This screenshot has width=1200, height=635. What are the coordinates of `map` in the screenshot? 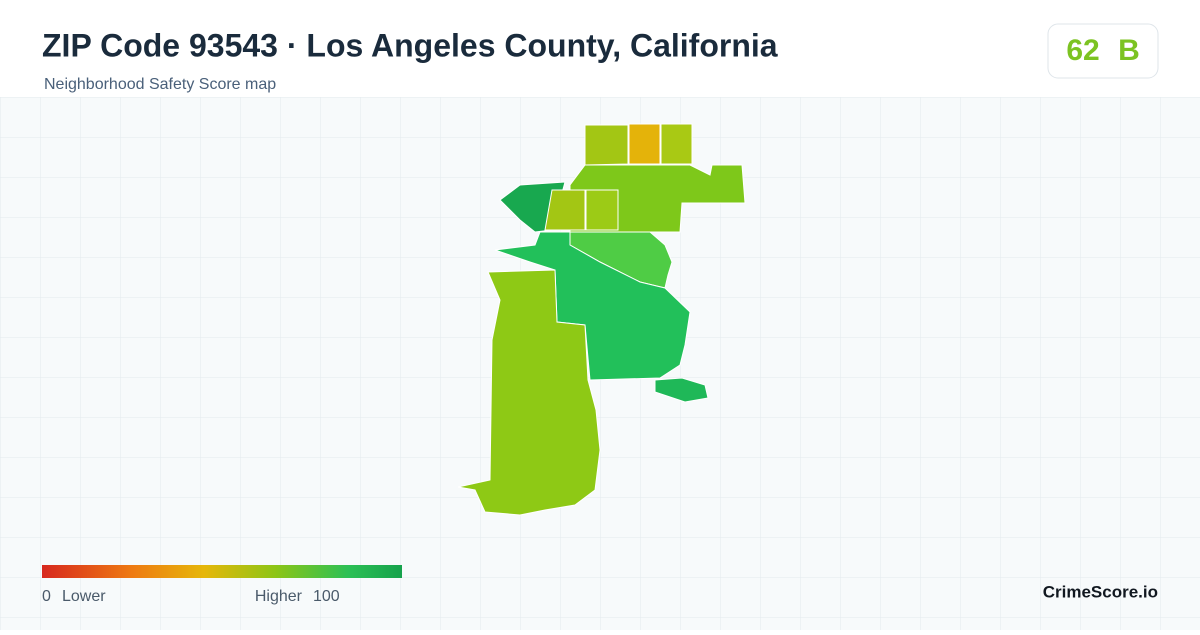 It's located at (601, 319).